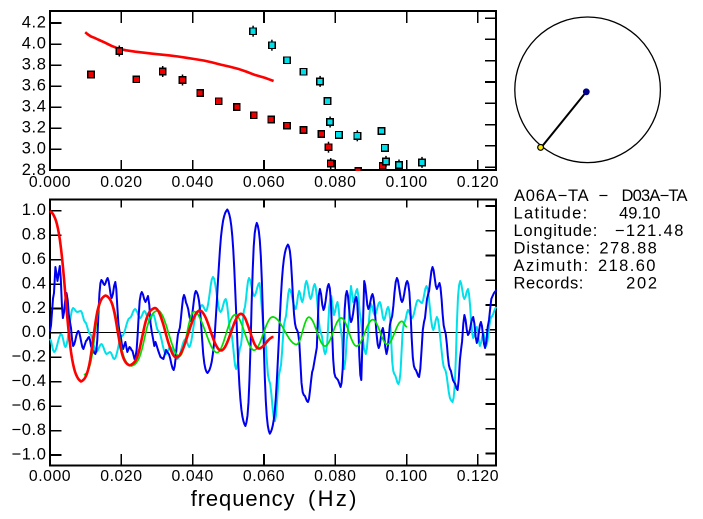 Image resolution: width=703 pixels, height=519 pixels. Describe the element at coordinates (639, 213) in the screenshot. I see `svg-text: 49.10` at that location.